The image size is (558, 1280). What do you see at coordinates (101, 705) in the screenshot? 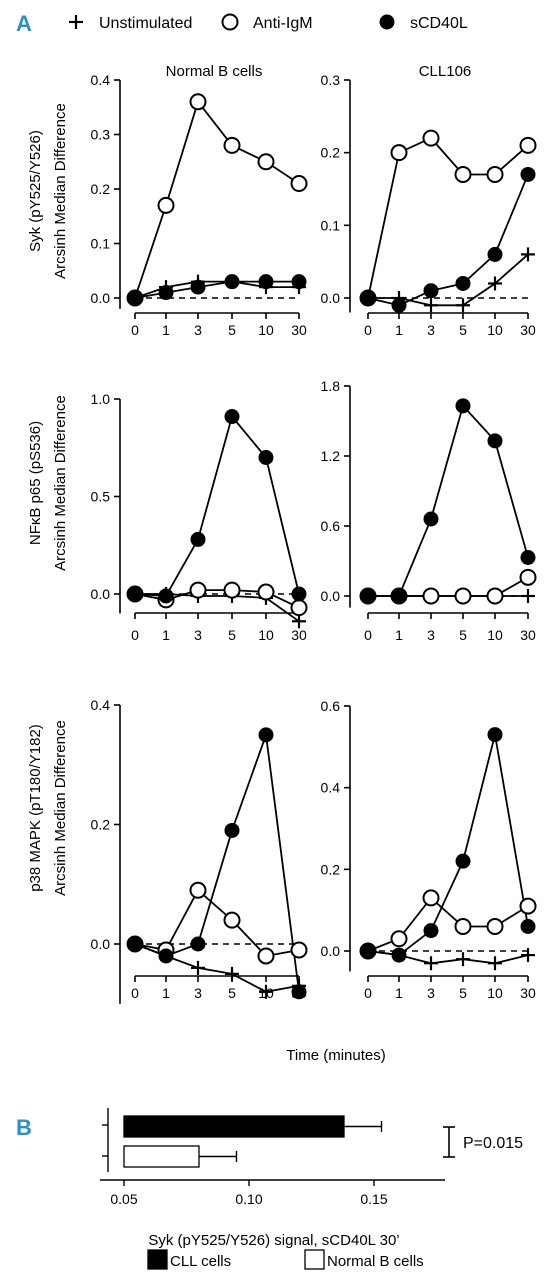
I see `y-tick-label: 0.4` at bounding box center [101, 705].